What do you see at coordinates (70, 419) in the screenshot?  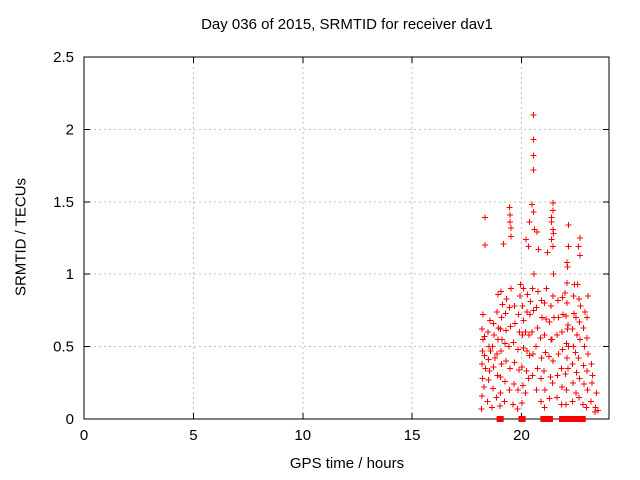 I see `y-tick-label: 0` at bounding box center [70, 419].